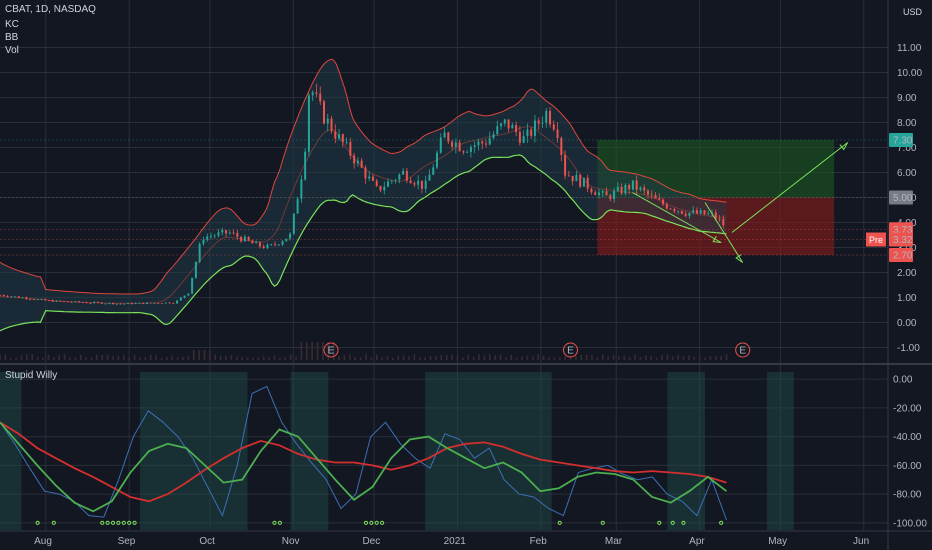  I want to click on earnings-marker-text-0: E, so click(331, 351).